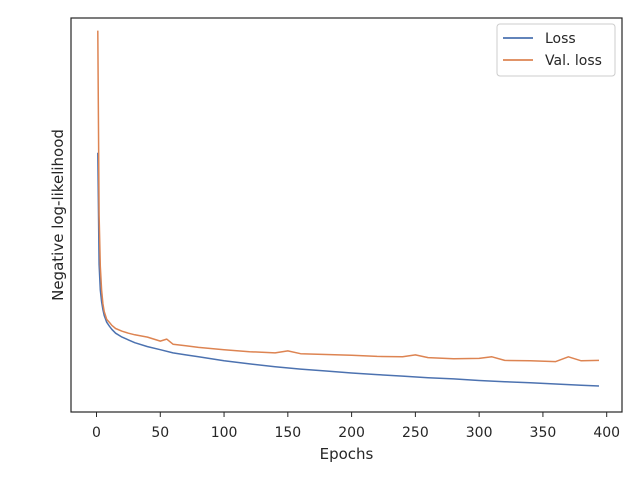 Image resolution: width=640 pixels, height=480 pixels. Describe the element at coordinates (96, 433) in the screenshot. I see `x-tick-label: 0` at that location.